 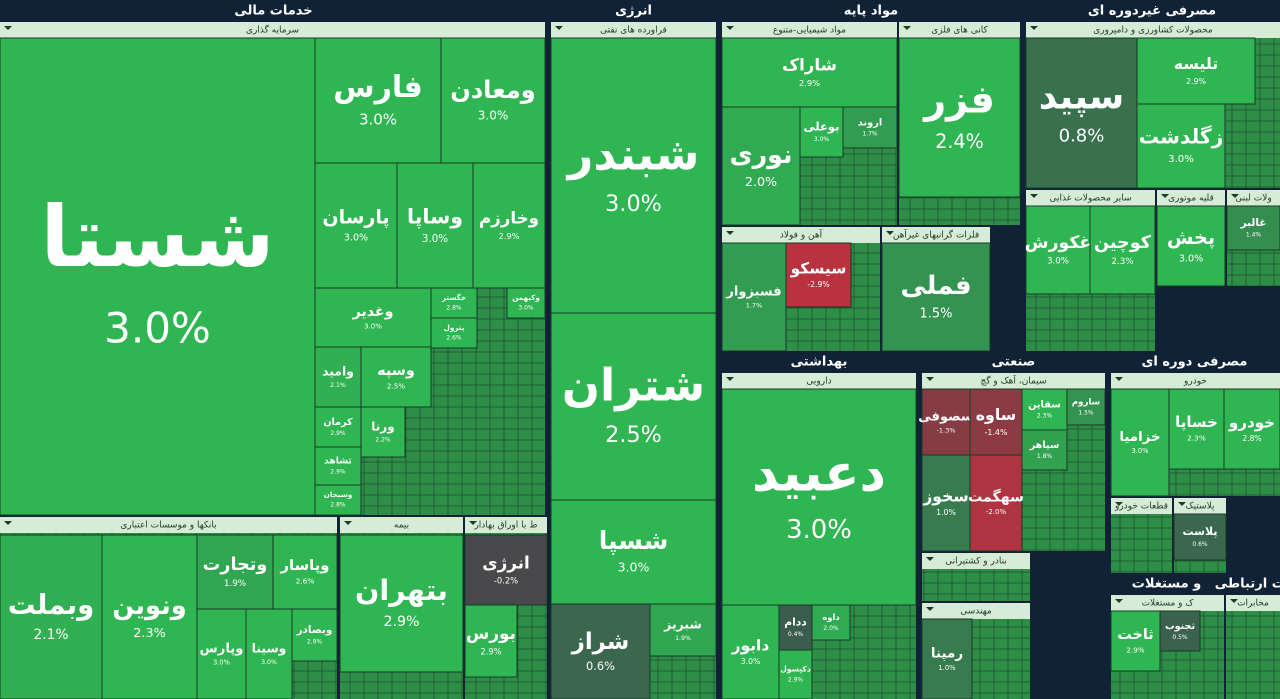 What do you see at coordinates (870, 134) in the screenshot?
I see `tile-value: 1.7%` at bounding box center [870, 134].